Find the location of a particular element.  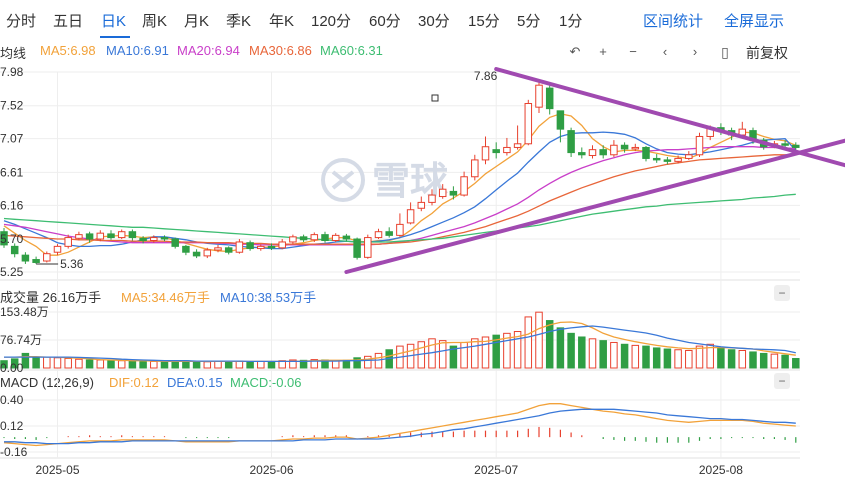

tab-6: 年K is located at coordinates (282, 21).